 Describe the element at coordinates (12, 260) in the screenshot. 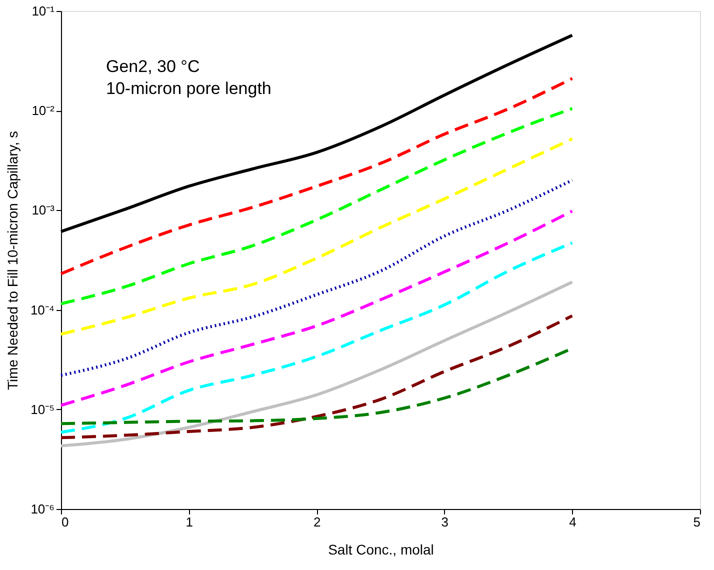

I see `y-axis-title: Time Needed to Fill 10-micron Capillary, s` at that location.